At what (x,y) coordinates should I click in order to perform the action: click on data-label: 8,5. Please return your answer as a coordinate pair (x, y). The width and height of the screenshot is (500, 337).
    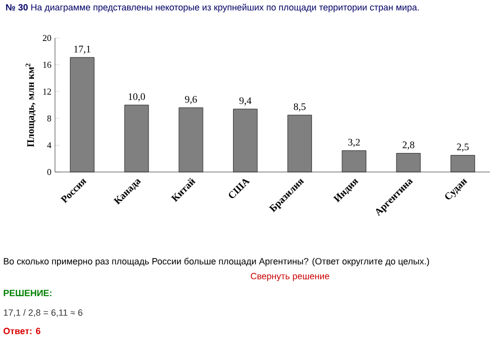
    Looking at the image, I should click on (300, 107).